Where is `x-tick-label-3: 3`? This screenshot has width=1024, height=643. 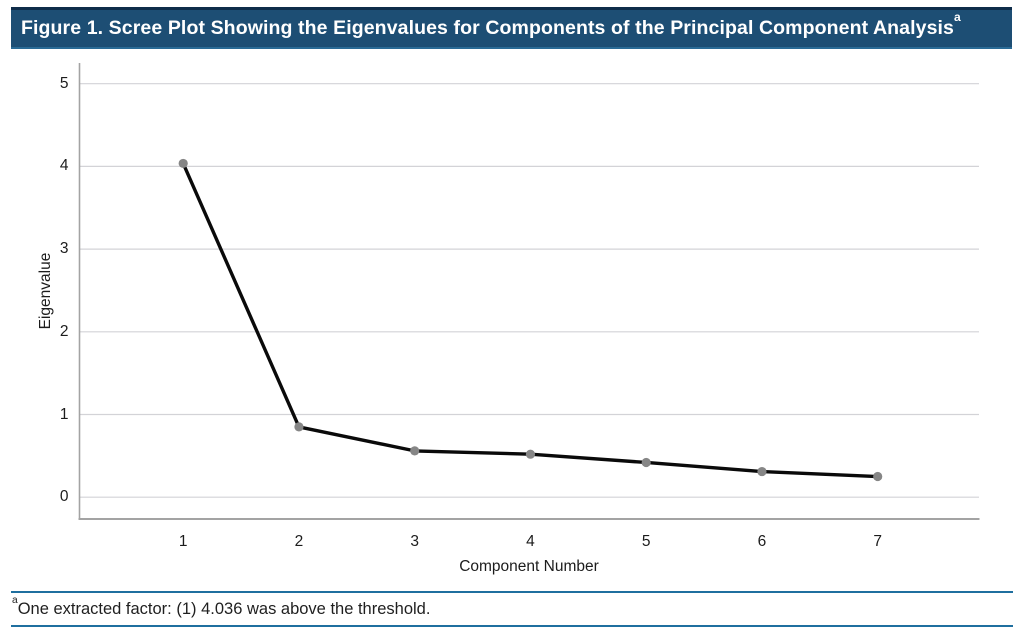 x-tick-label-3: 3 is located at coordinates (414, 541).